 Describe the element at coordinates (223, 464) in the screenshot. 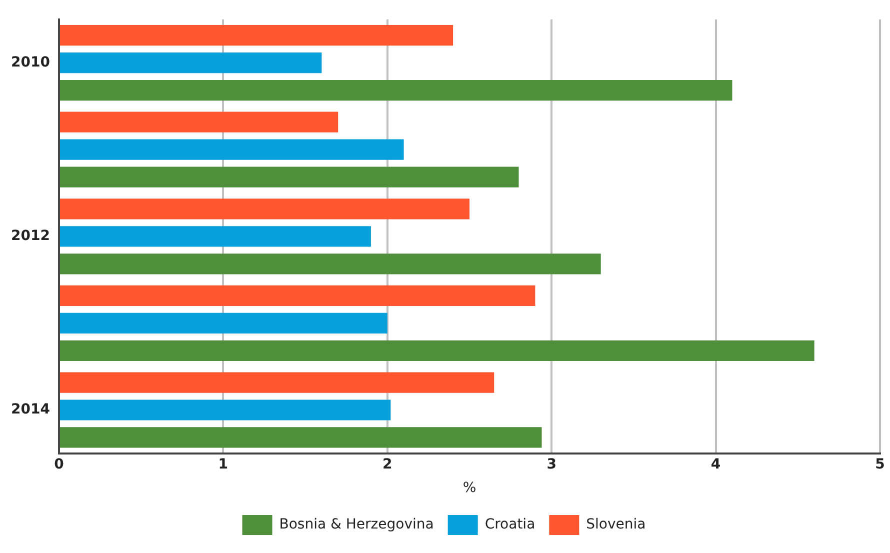

I see `x-tick-label: 1` at that location.